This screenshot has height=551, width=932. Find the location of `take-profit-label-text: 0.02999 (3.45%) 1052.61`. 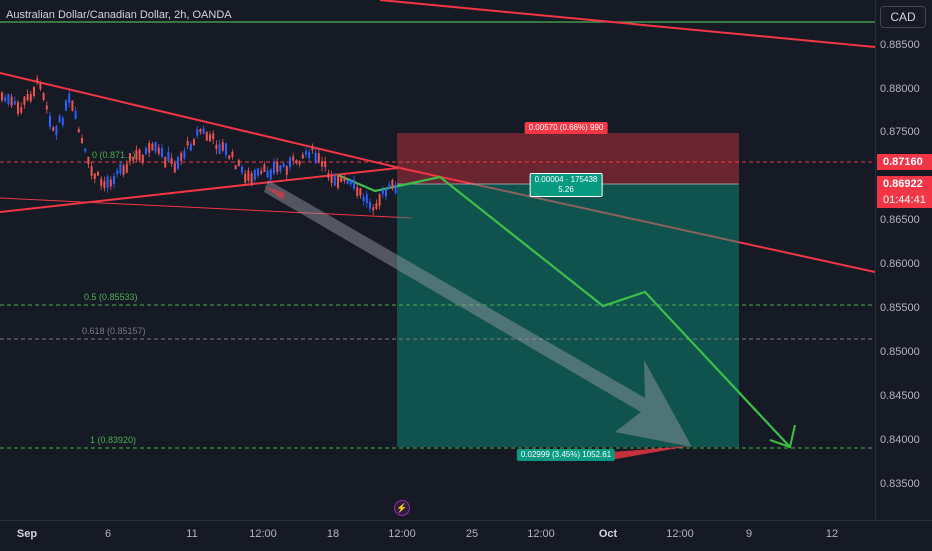

take-profit-label-text: 0.02999 (3.45%) 1052.61 is located at coordinates (566, 454).